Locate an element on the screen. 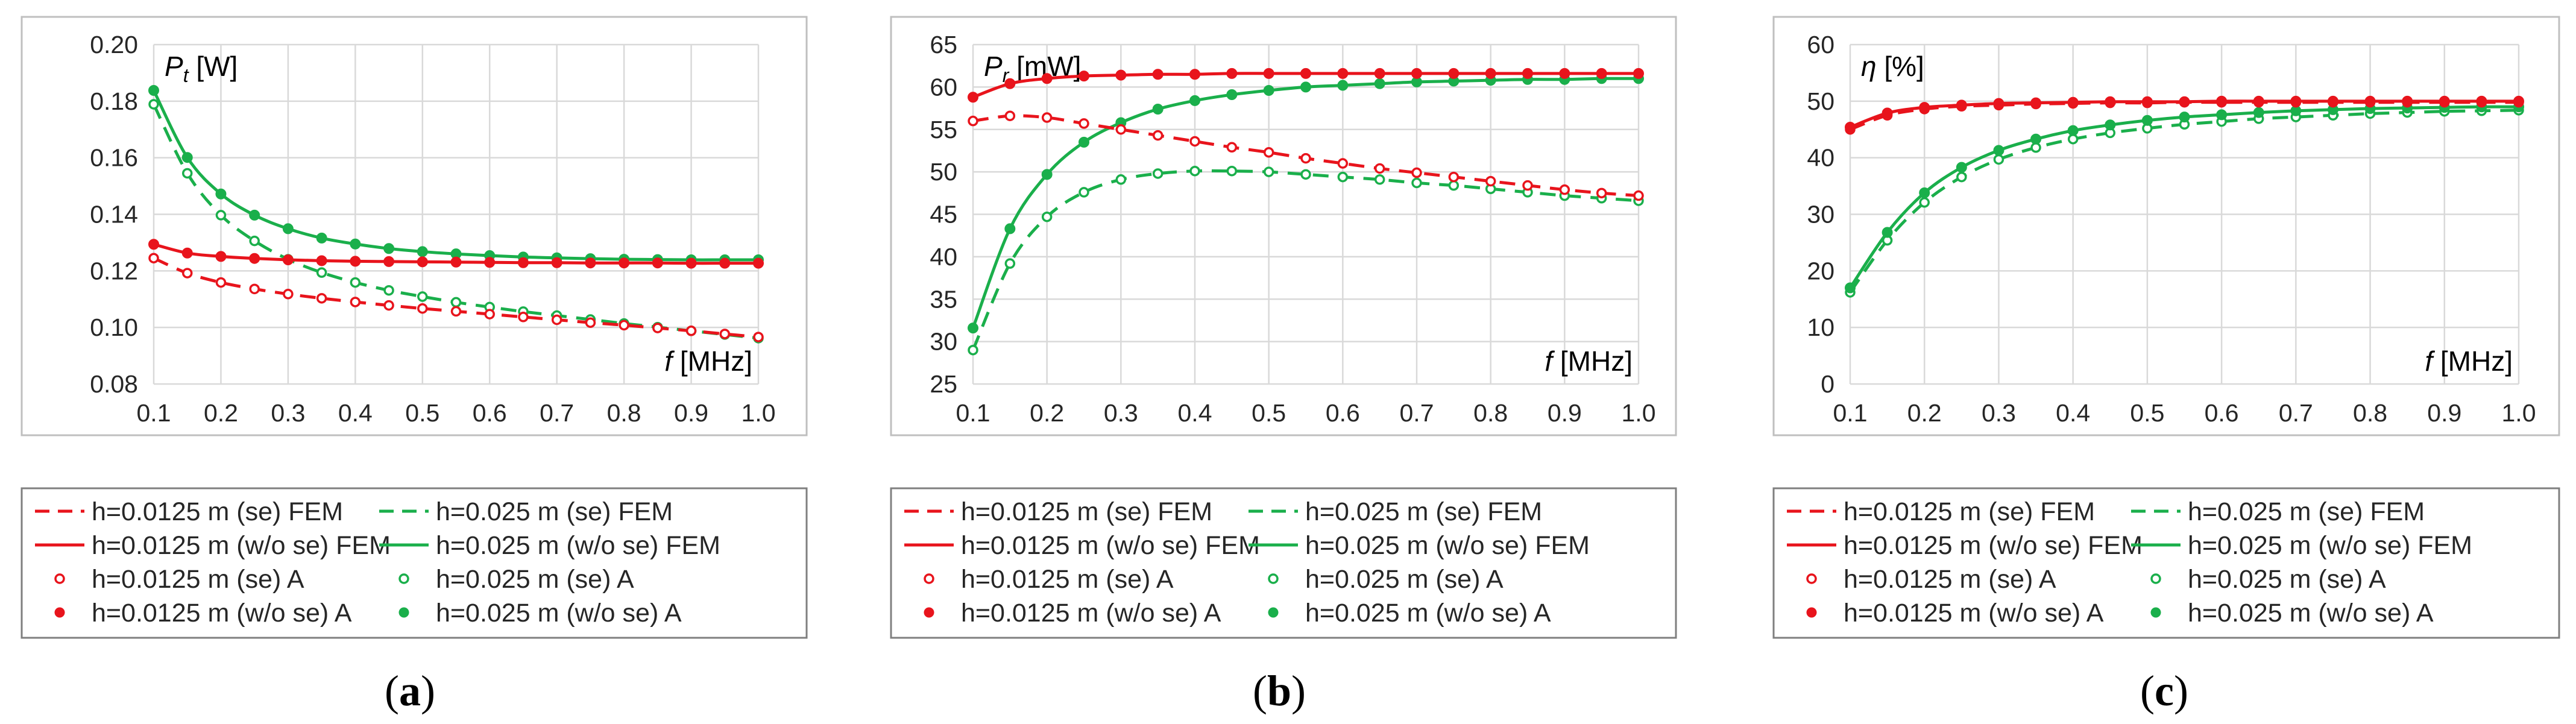  legend-item: h=0.0125 m (w/o se) FEM is located at coordinates (1082, 545).